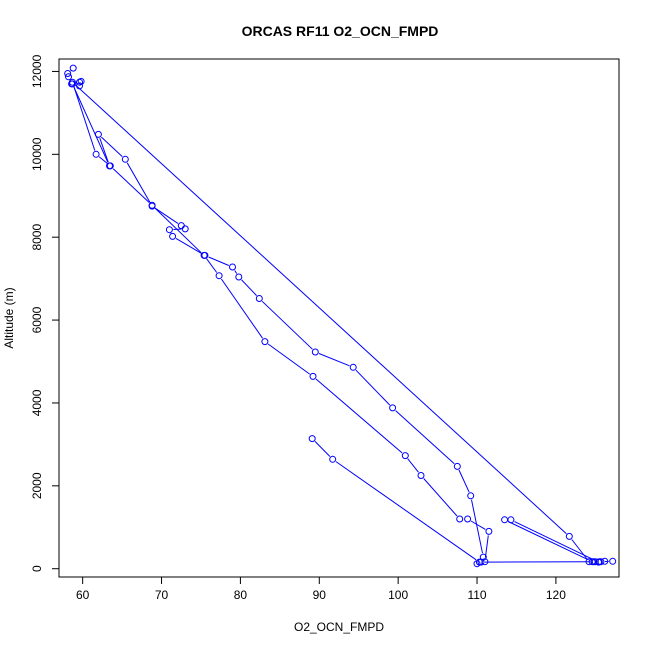 This screenshot has width=650, height=650. Describe the element at coordinates (340, 31) in the screenshot. I see `chart-title: ORCAS RF11 O2_OCN_FMPD` at that location.